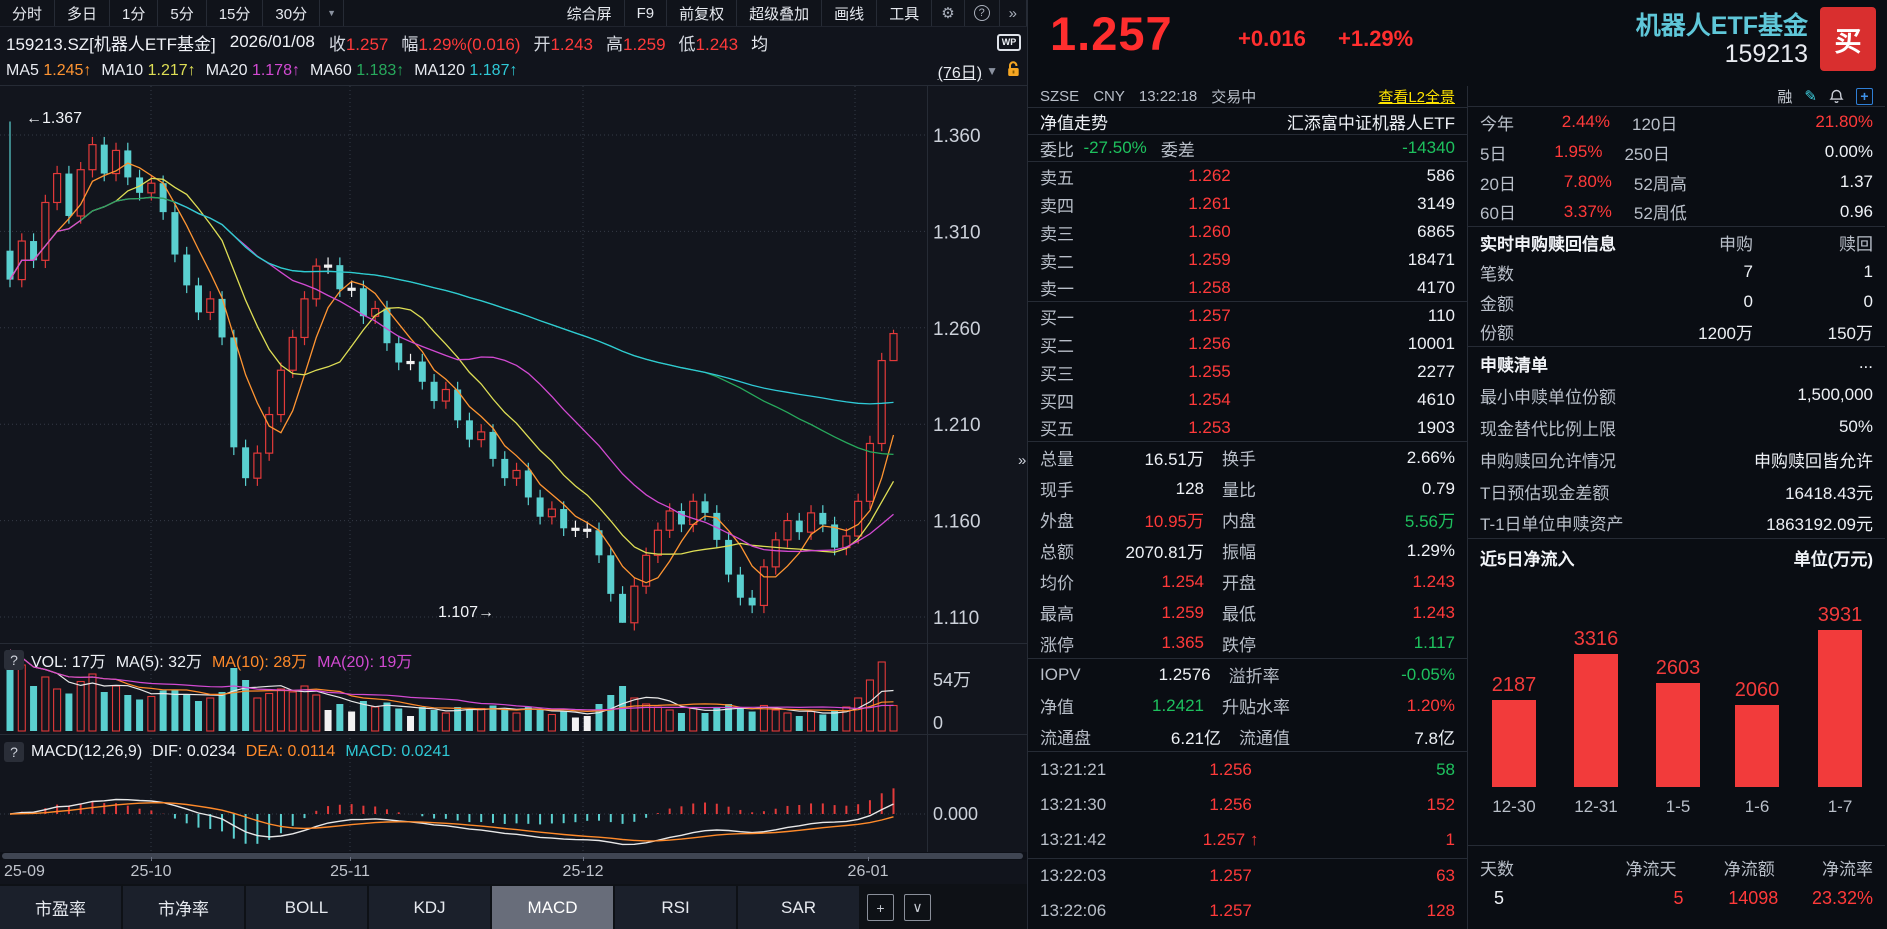 This screenshot has height=929, width=1887. What do you see at coordinates (646, 13) in the screenshot?
I see `toolbar-button-2: F9` at bounding box center [646, 13].